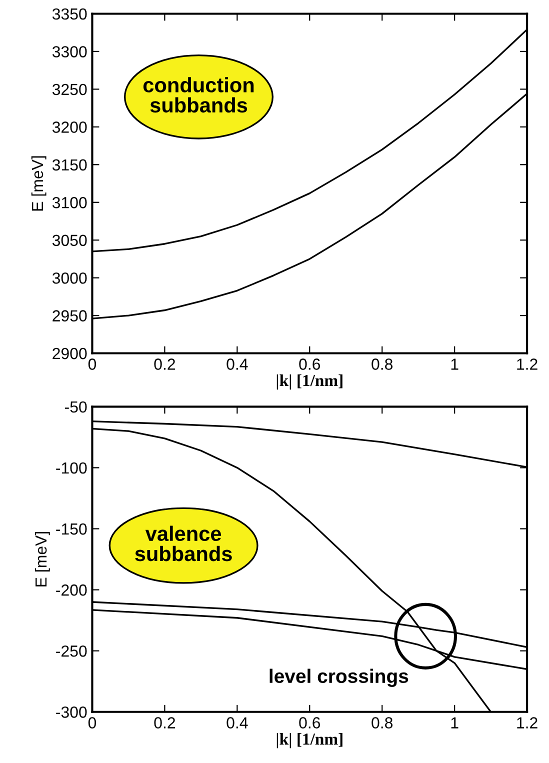  I want to click on y-tick-label: 2950, so click(69, 316).